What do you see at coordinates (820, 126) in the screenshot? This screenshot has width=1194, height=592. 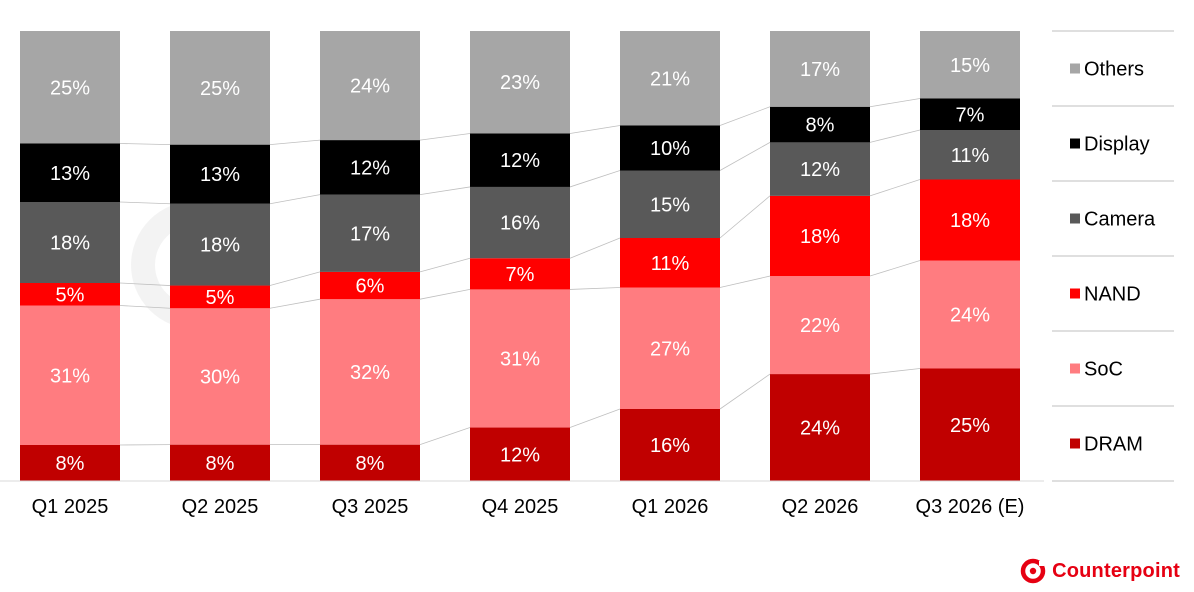 I see `data-label-display-q2-2026: 8%` at bounding box center [820, 126].